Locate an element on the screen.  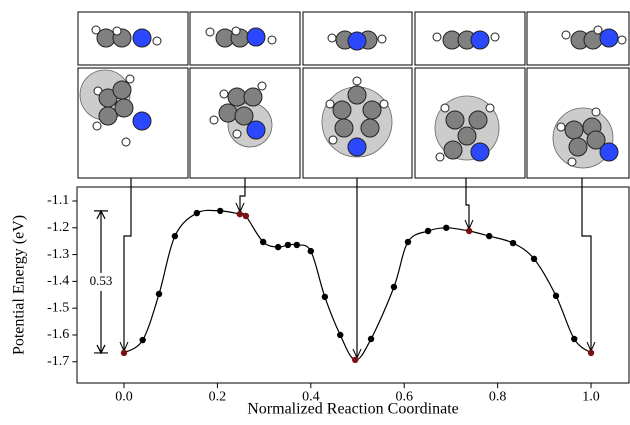
y-tick-label: -1.4 is located at coordinates (58, 281).